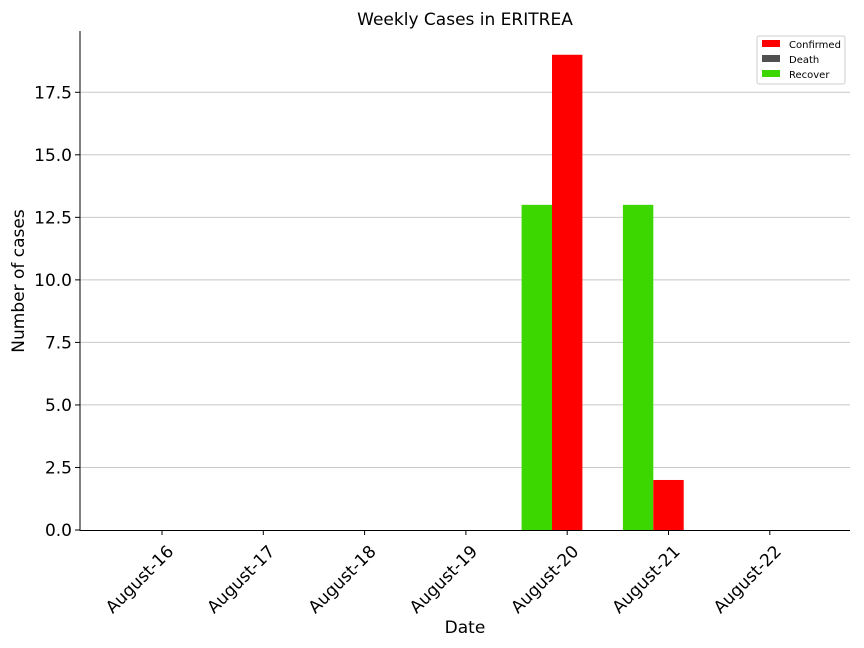  What do you see at coordinates (53, 156) in the screenshot?
I see `y-tick-label: 15.0` at bounding box center [53, 156].